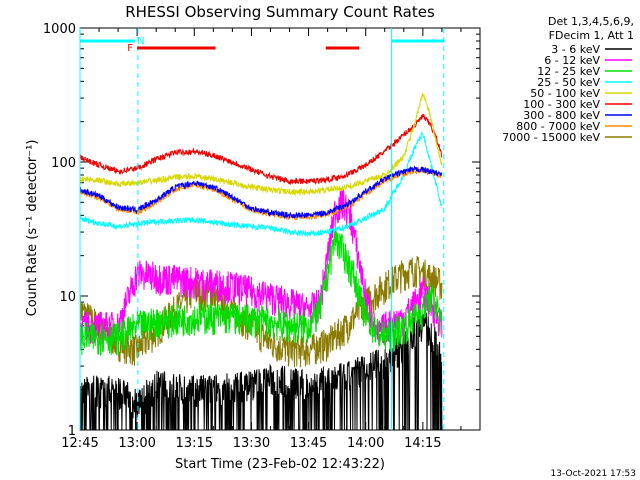  Describe the element at coordinates (575, 49) in the screenshot. I see `legend-entry-label: 3 - 6 keV` at that location.